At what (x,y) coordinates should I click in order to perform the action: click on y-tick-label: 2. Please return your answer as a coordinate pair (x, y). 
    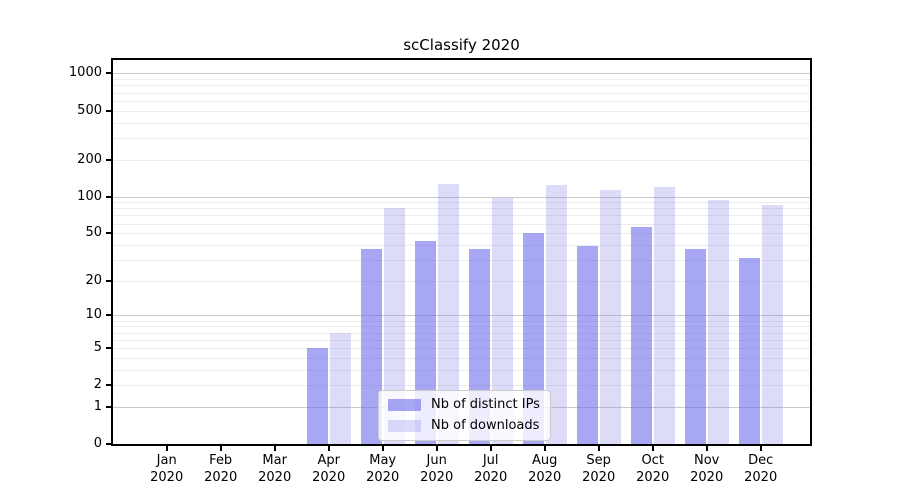
    Looking at the image, I should click on (97, 385).